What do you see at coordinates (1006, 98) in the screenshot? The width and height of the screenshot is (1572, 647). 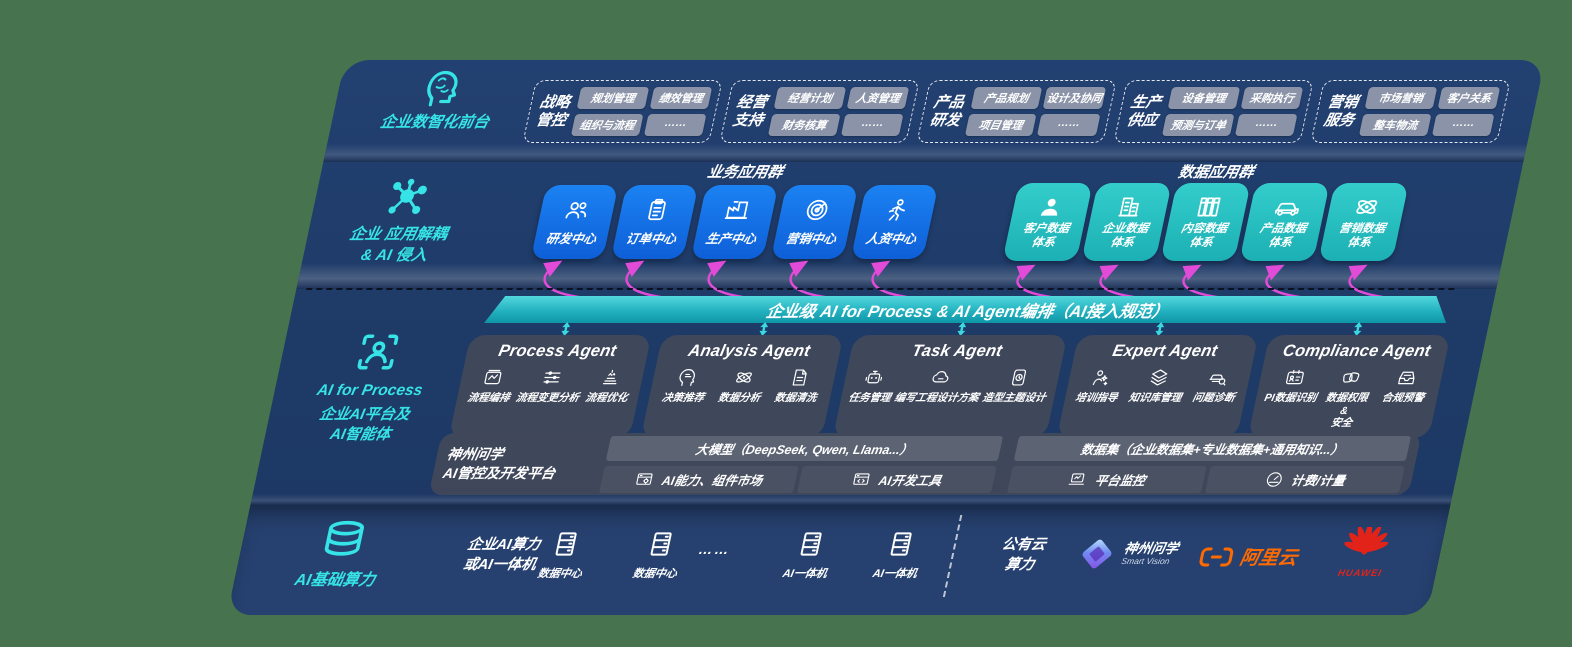 I see `module-pill: 产品规划` at bounding box center [1006, 98].